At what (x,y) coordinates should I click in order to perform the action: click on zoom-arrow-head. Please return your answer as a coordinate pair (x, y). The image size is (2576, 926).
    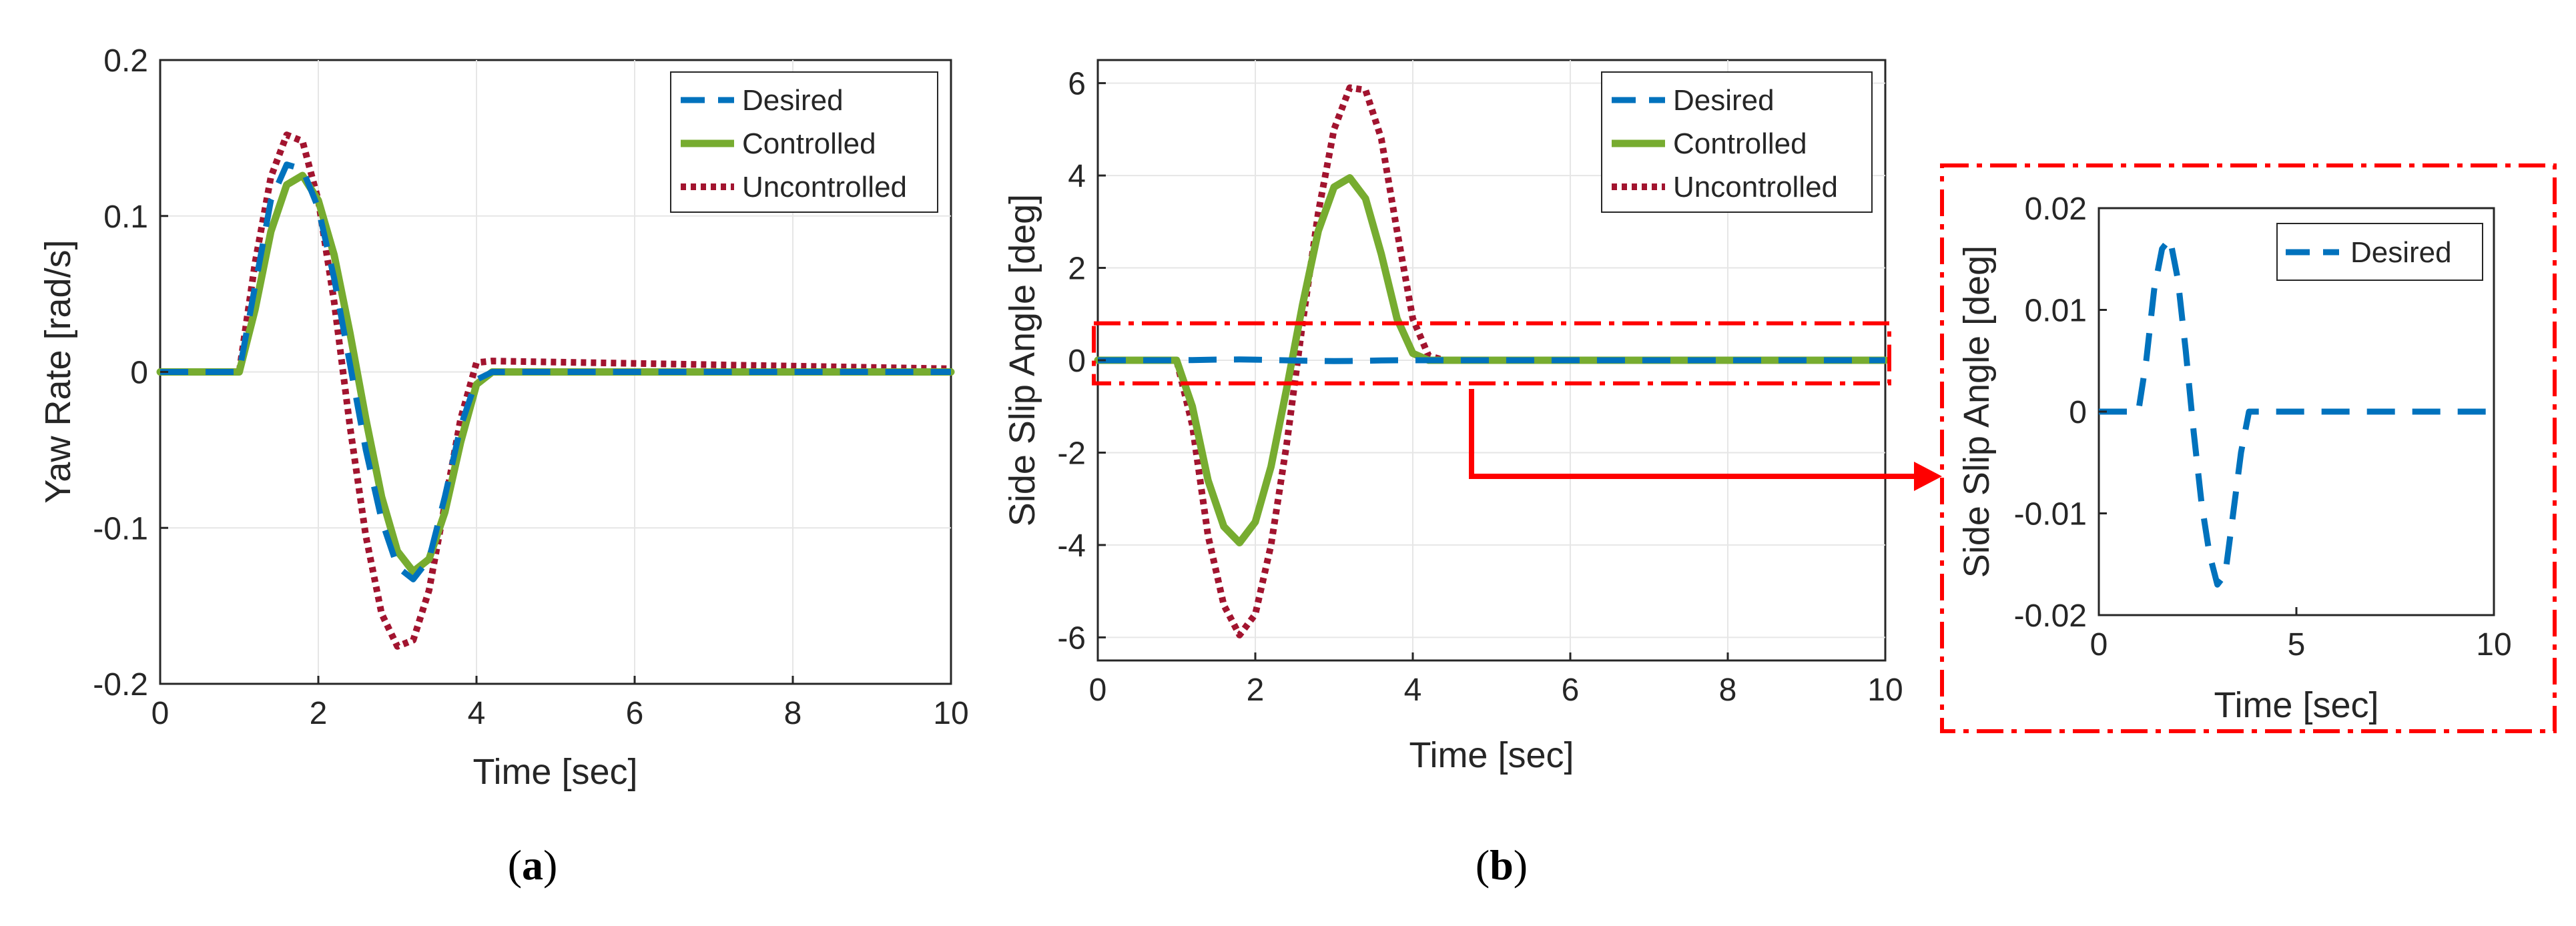
    Looking at the image, I should click on (1928, 476).